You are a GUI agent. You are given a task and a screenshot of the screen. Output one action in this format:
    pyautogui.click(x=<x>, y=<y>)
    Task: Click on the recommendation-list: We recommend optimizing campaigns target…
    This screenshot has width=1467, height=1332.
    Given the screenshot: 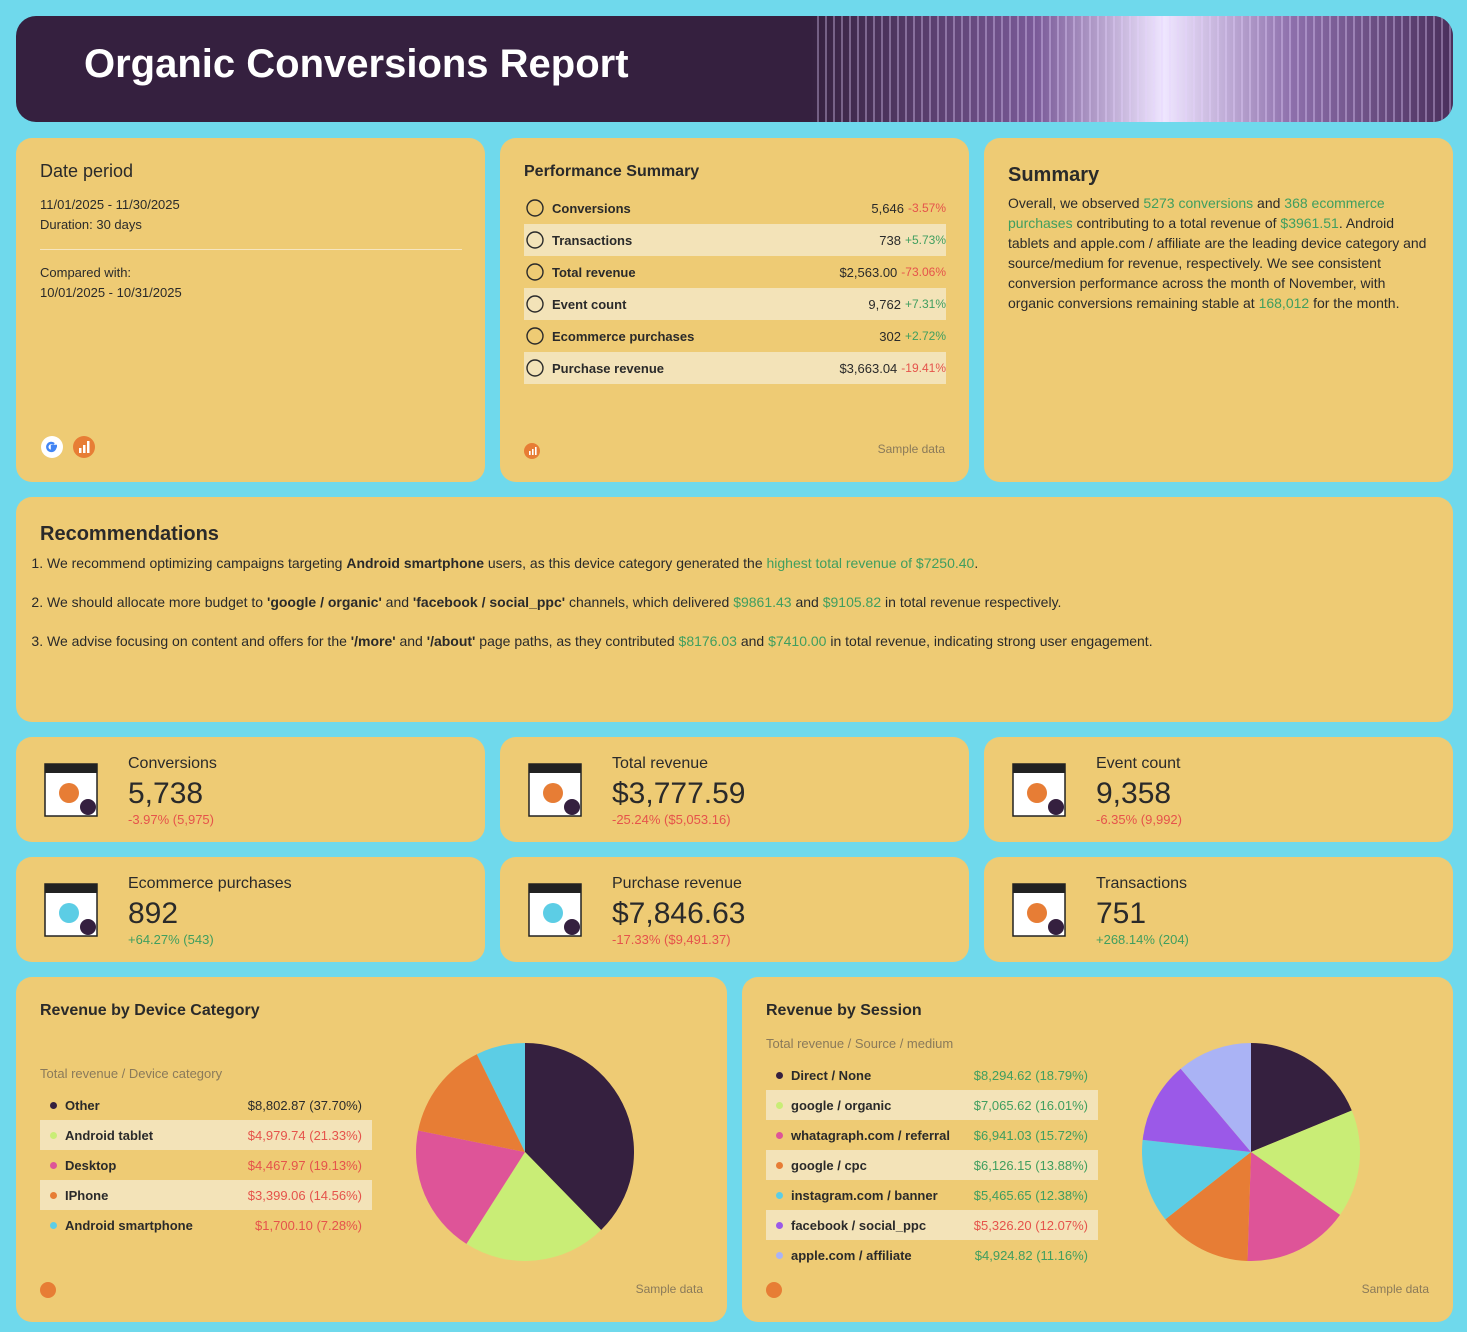 What is the action you would take?
    pyautogui.click(x=726, y=612)
    